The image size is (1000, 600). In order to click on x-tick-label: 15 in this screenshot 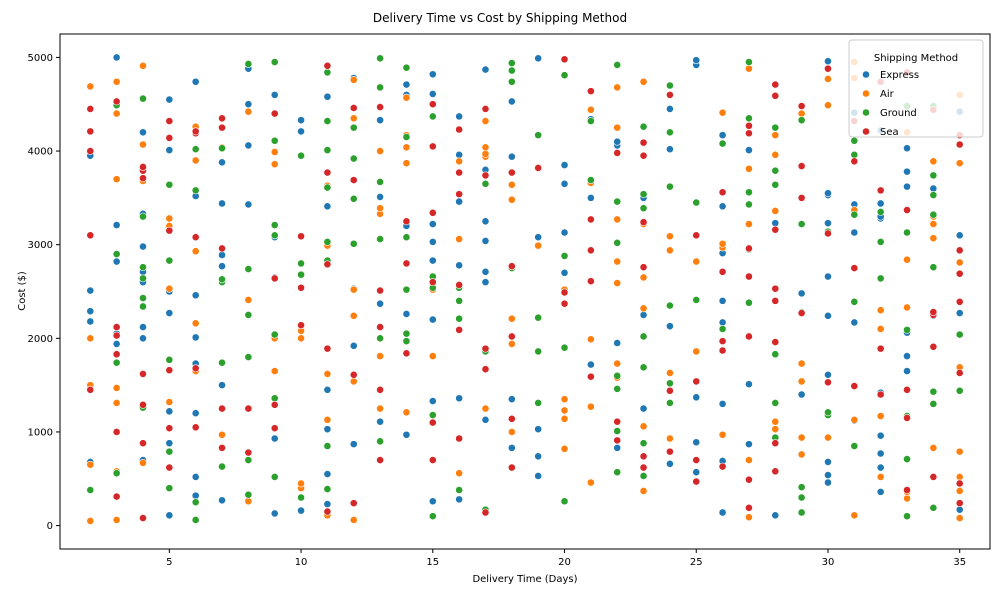, I will do `click(432, 562)`.